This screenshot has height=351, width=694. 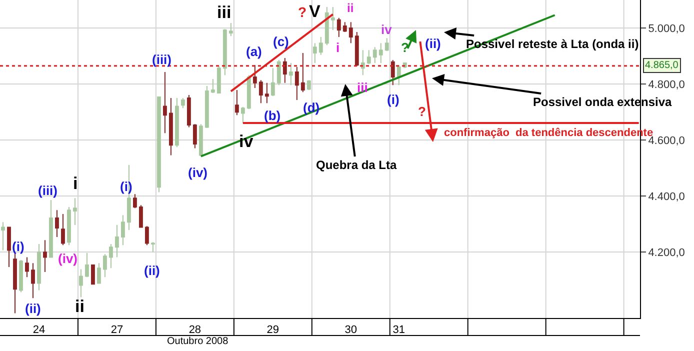 I want to click on annotation: (d), so click(x=311, y=107).